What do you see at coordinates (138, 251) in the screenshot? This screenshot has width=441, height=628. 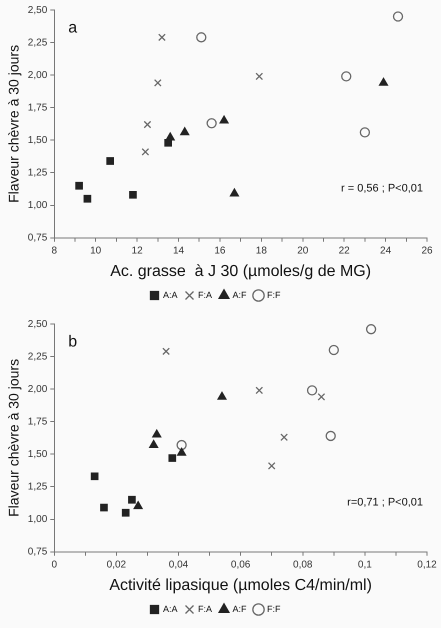 I see `x-tick-label: 12` at bounding box center [138, 251].